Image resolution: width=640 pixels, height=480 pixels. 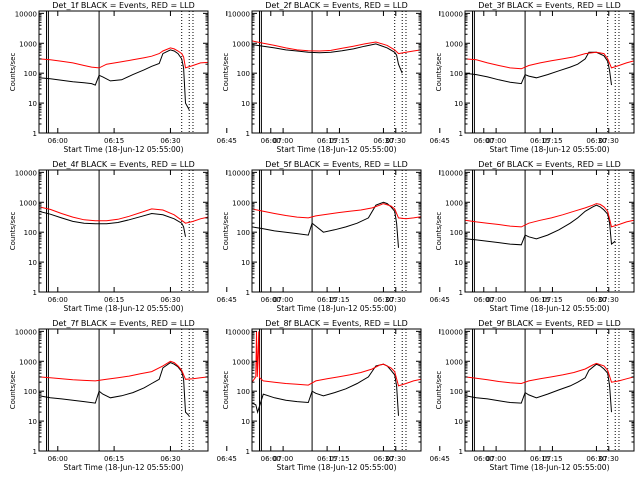 What do you see at coordinates (549, 323) in the screenshot?
I see `panel-title: Det_9f BLACK = Events, RED = LLD` at bounding box center [549, 323].